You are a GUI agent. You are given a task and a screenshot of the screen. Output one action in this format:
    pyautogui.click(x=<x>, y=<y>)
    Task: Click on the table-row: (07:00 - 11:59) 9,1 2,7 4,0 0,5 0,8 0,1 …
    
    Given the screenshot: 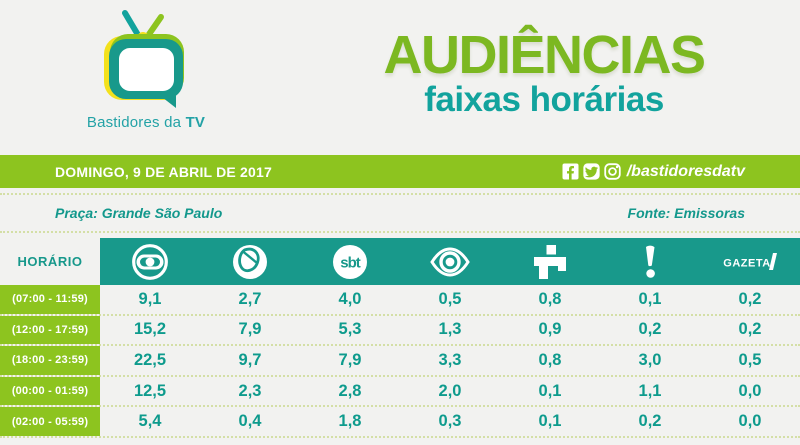 What is the action you would take?
    pyautogui.click(x=400, y=300)
    